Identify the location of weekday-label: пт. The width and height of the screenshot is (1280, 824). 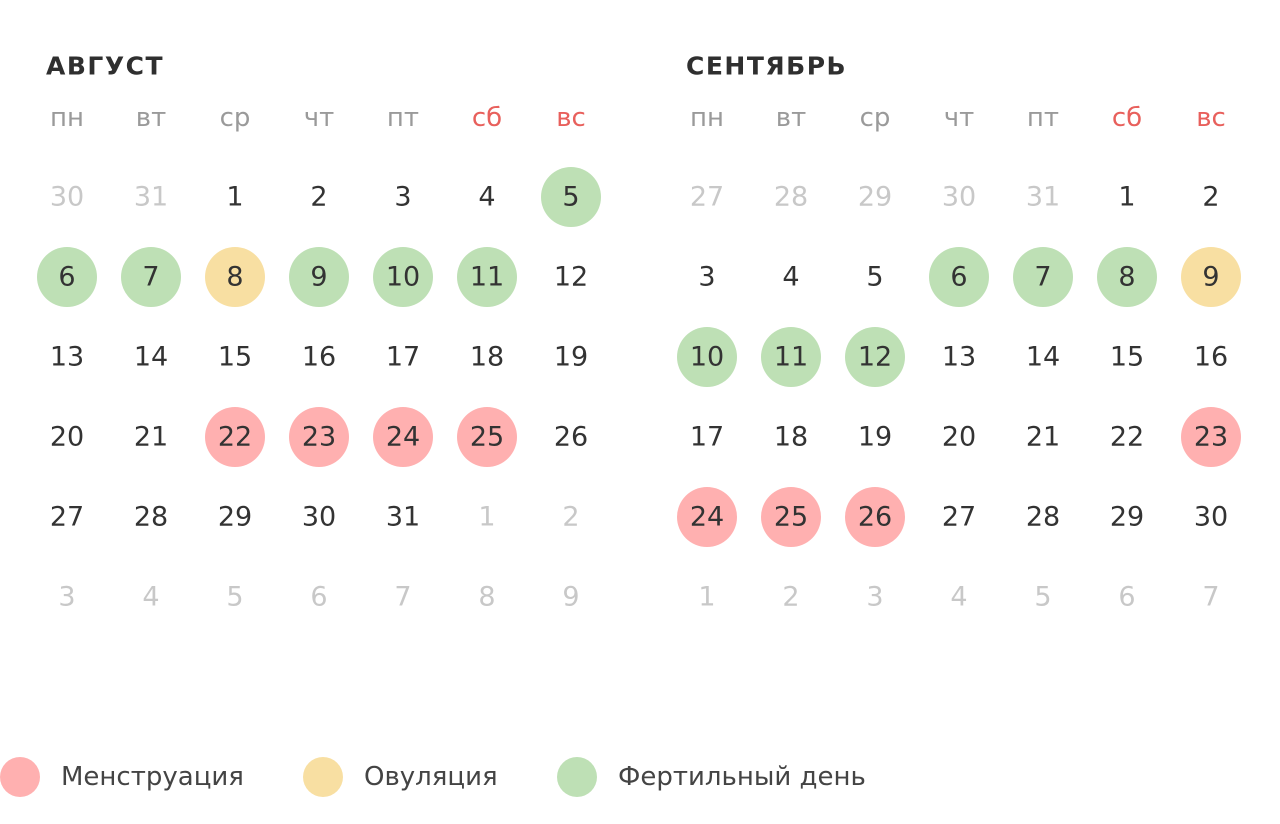
(403, 118).